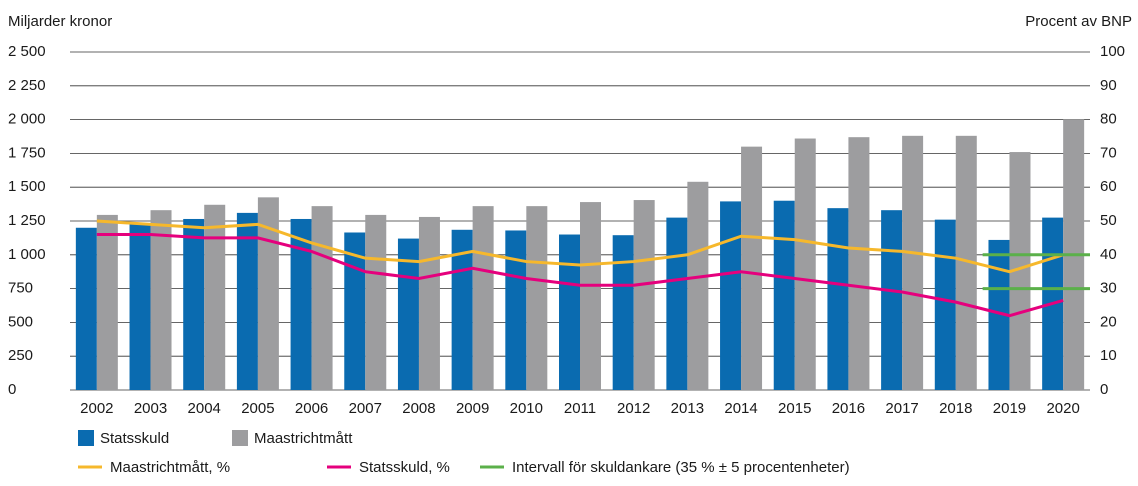  I want to click on y-tick-label: 2 500, so click(27, 51).